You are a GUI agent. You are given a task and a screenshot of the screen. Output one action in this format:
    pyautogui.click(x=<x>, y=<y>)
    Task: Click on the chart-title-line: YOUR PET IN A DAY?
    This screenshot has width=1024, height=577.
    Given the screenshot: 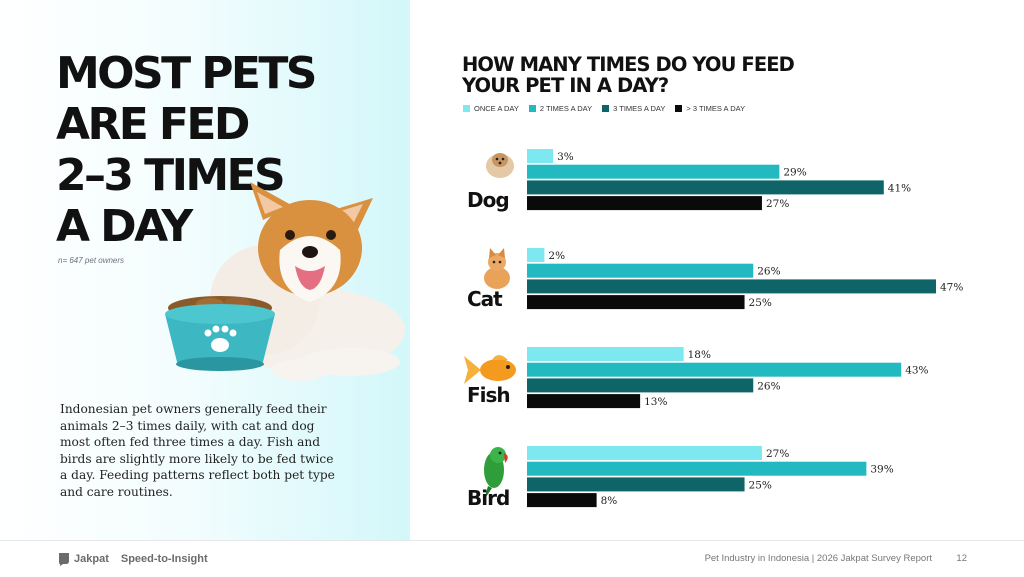 What is the action you would take?
    pyautogui.click(x=565, y=85)
    